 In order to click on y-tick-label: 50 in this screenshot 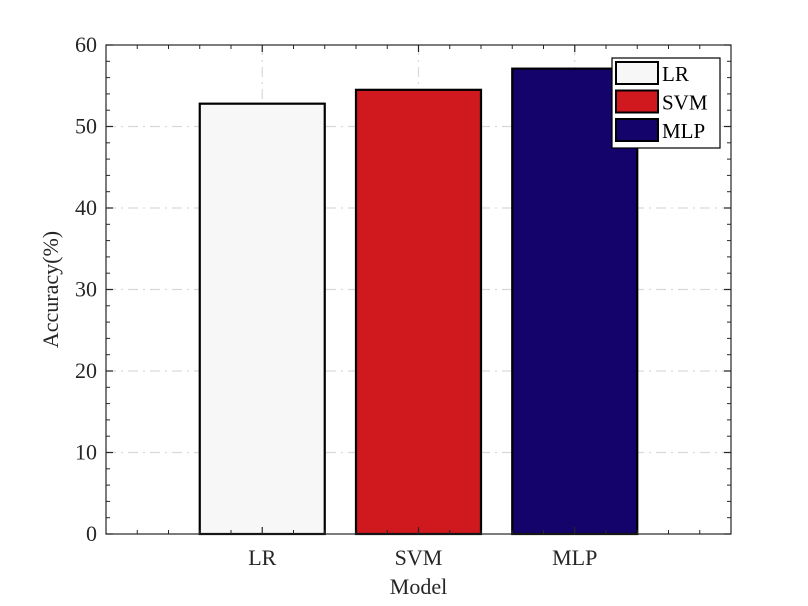, I will do `click(86, 126)`.